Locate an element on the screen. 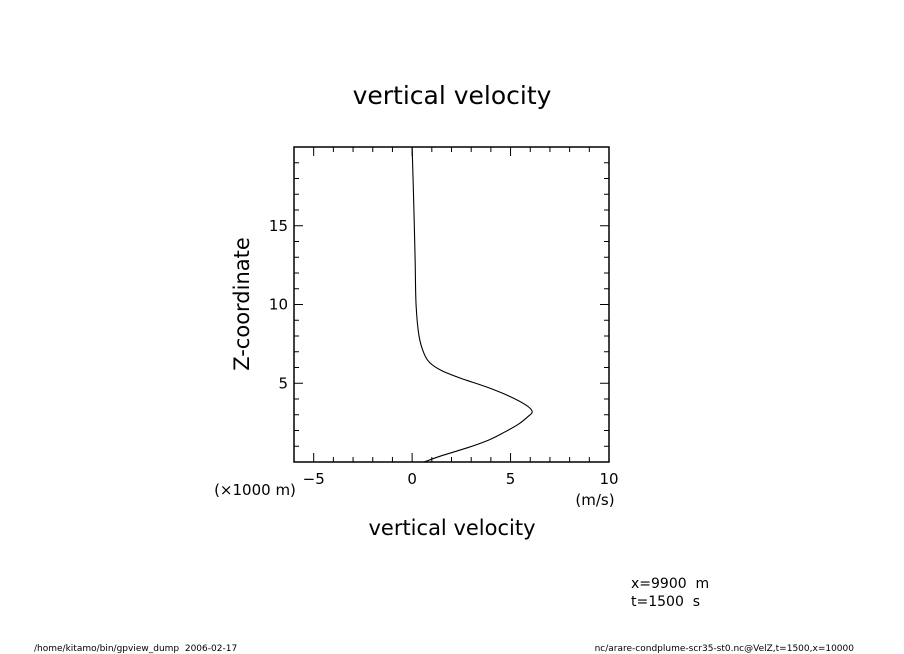  x-tick-label: 0 is located at coordinates (412, 479).